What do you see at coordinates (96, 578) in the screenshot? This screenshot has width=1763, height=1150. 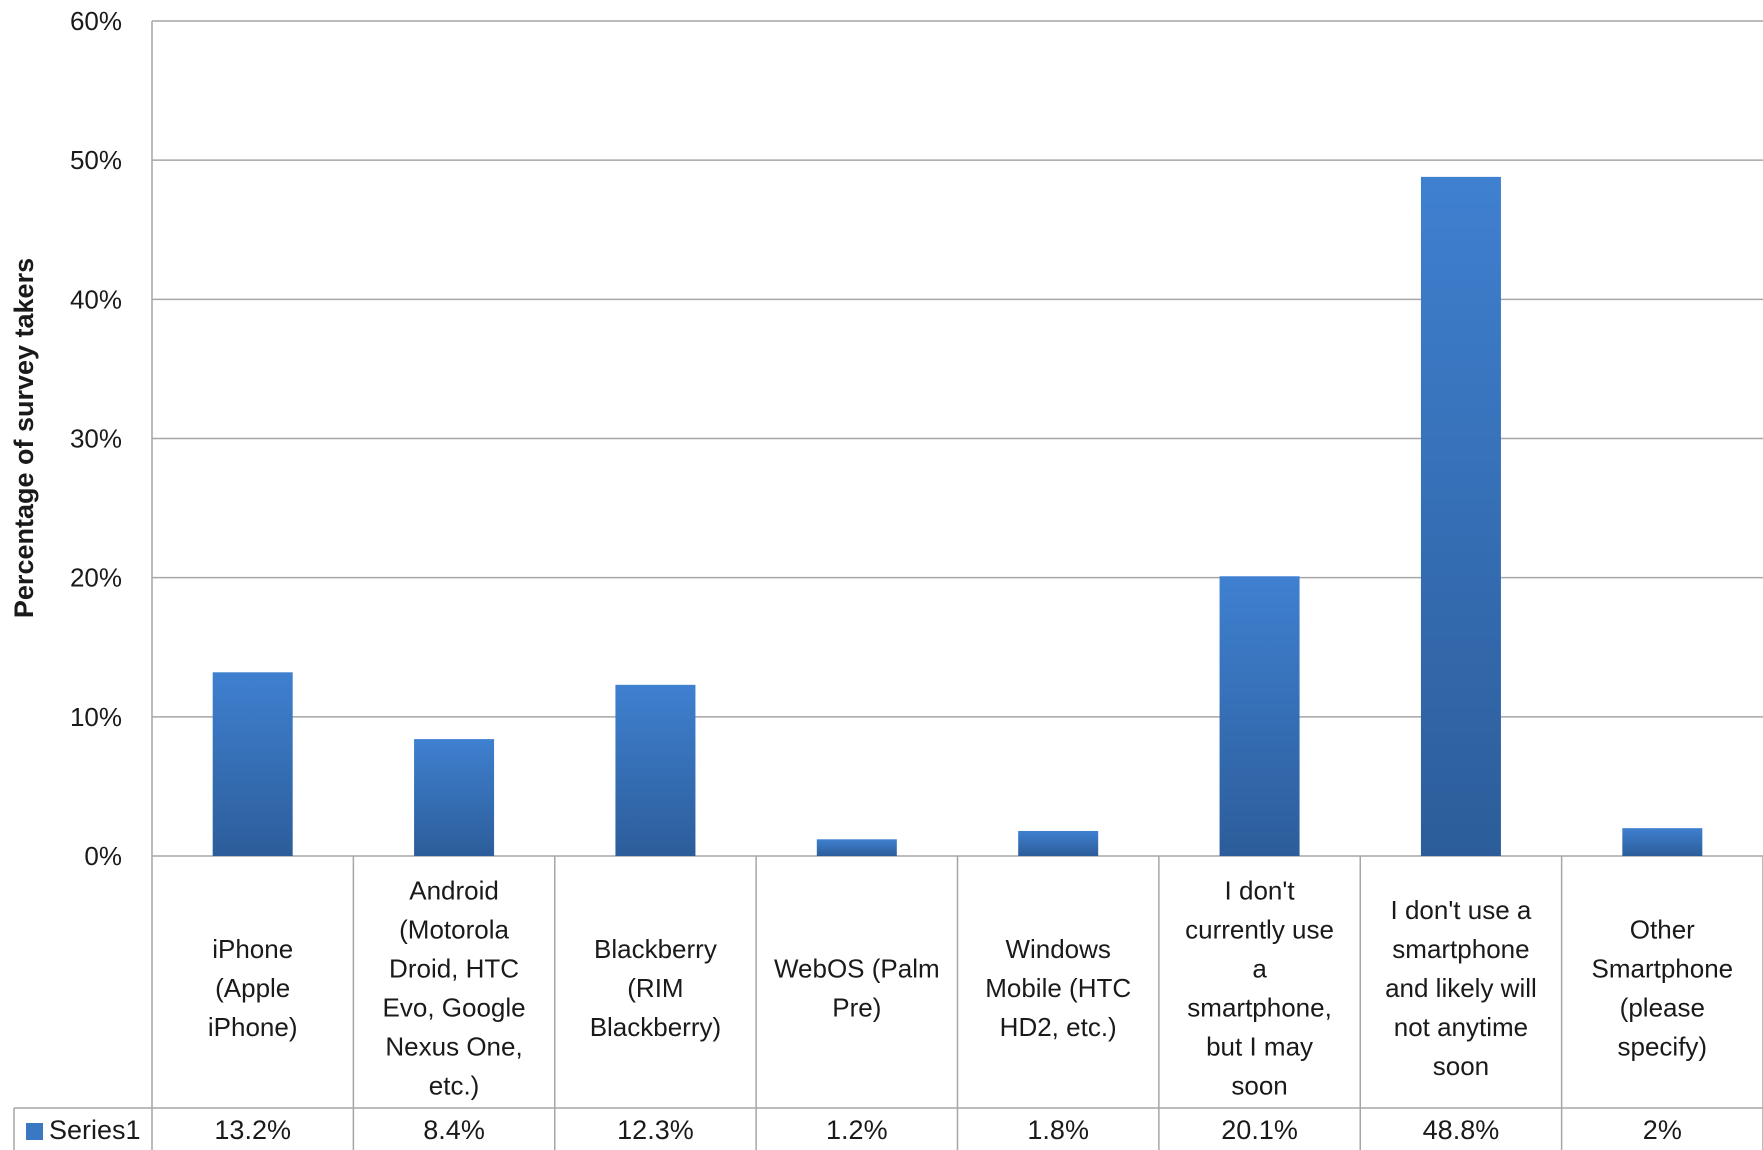 I see `y-tick-label: 20%` at bounding box center [96, 578].